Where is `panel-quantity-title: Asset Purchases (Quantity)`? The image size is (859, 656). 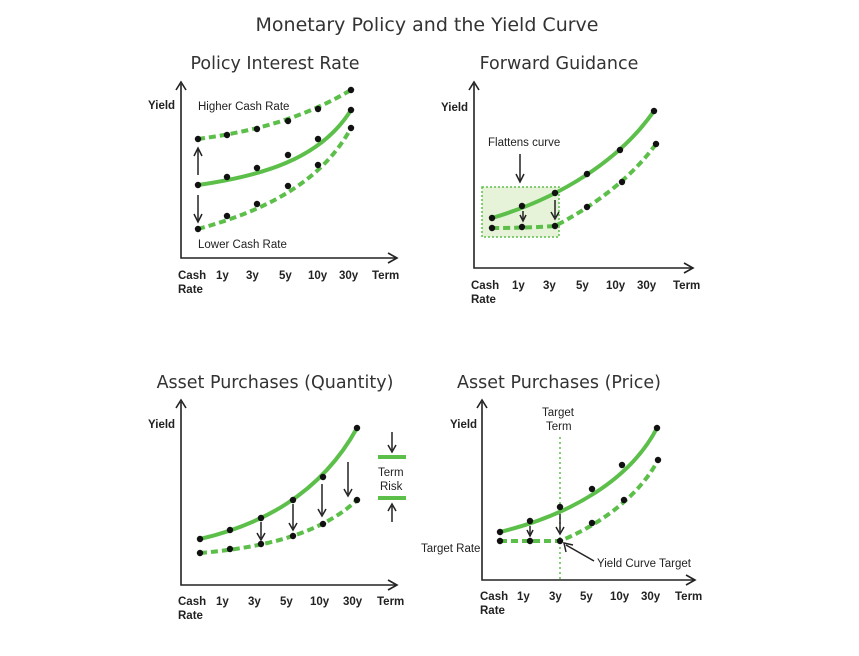
panel-quantity-title: Asset Purchases (Quantity) is located at coordinates (275, 383).